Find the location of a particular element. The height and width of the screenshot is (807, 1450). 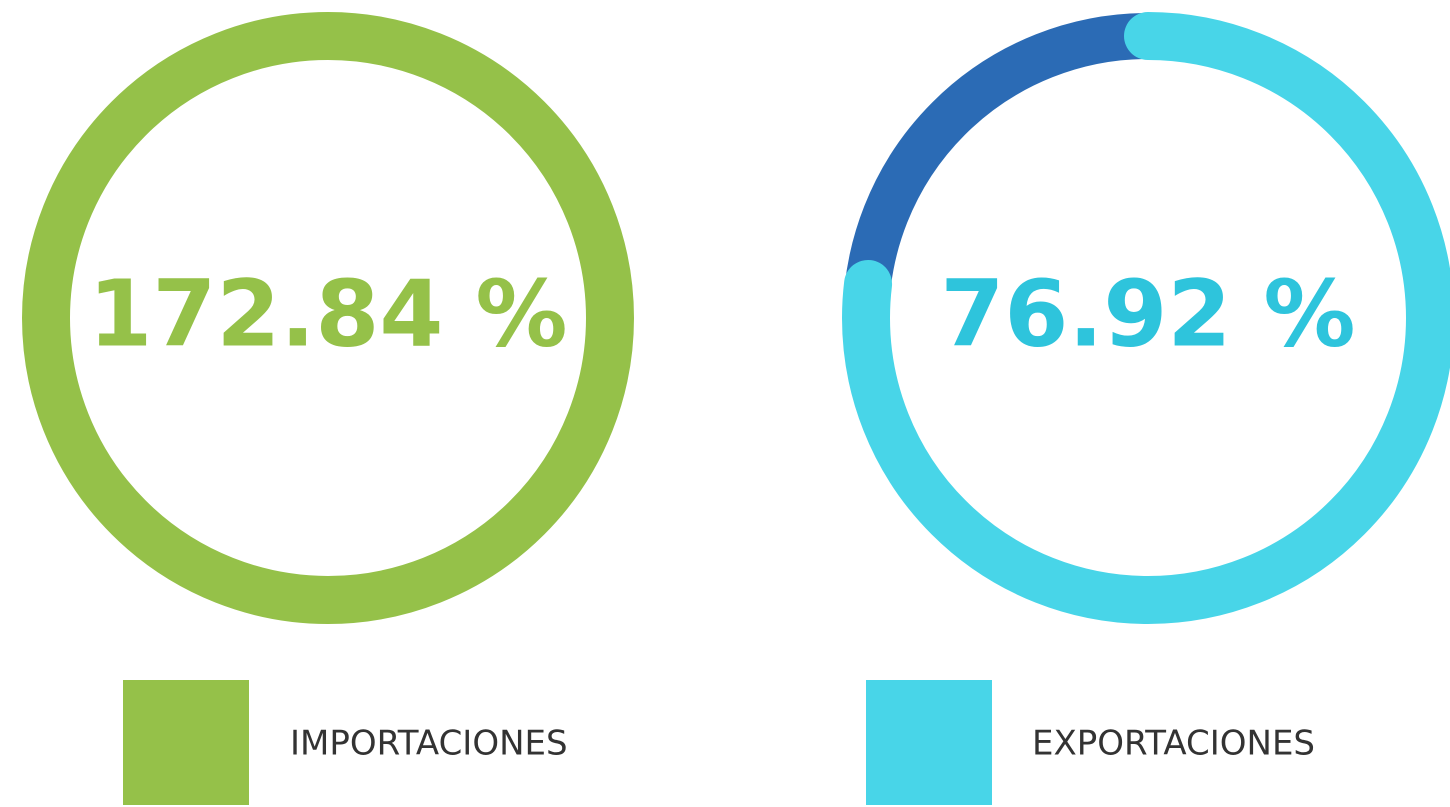

gauge-value-label: 76.92 % is located at coordinates (1147, 313).